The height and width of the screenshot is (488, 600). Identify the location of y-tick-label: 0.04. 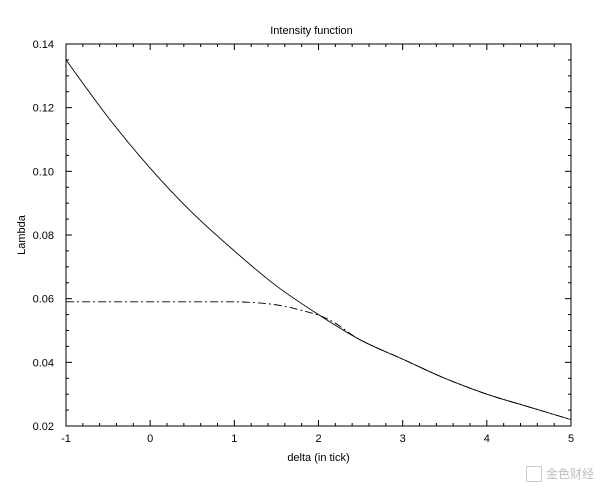
(43, 363).